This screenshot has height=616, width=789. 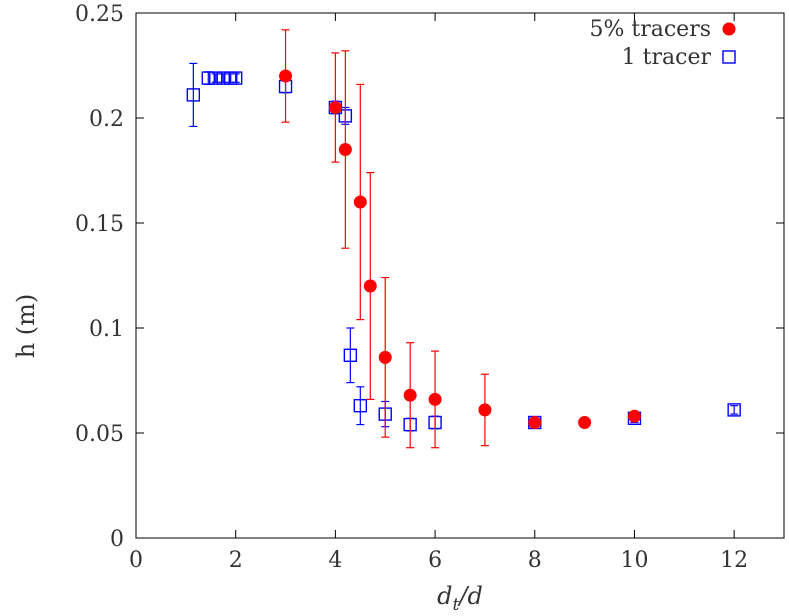 I want to click on x-axis-label-d: d, so click(x=444, y=596).